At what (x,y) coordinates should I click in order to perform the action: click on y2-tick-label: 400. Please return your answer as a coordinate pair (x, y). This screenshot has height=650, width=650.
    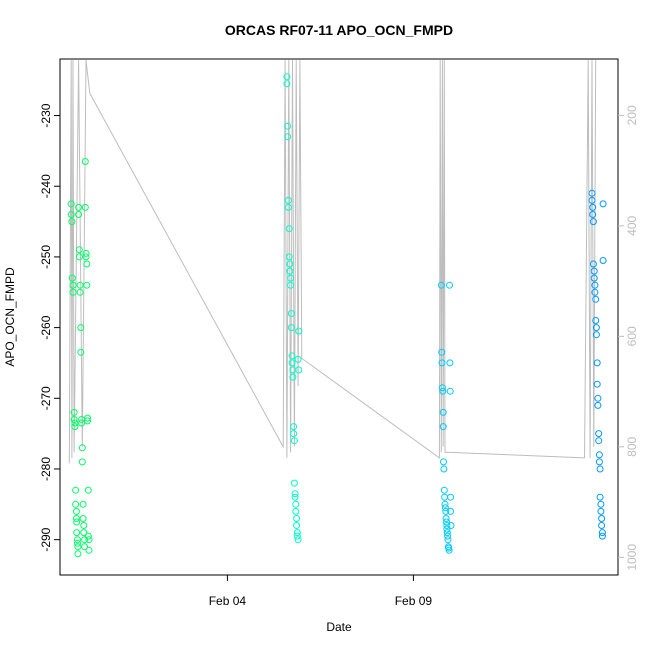
    Looking at the image, I should click on (632, 226).